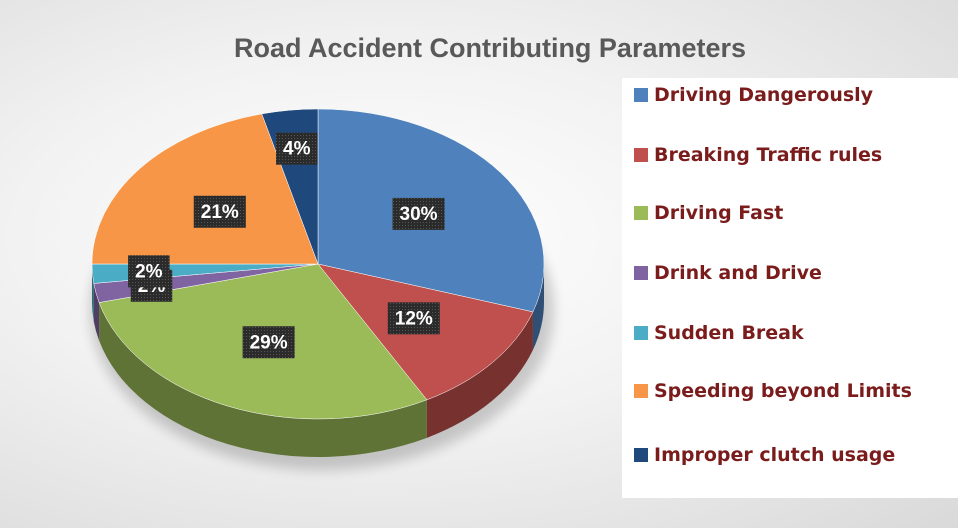  What do you see at coordinates (783, 391) in the screenshot?
I see `legend-label: Speeding beyond Limits` at bounding box center [783, 391].